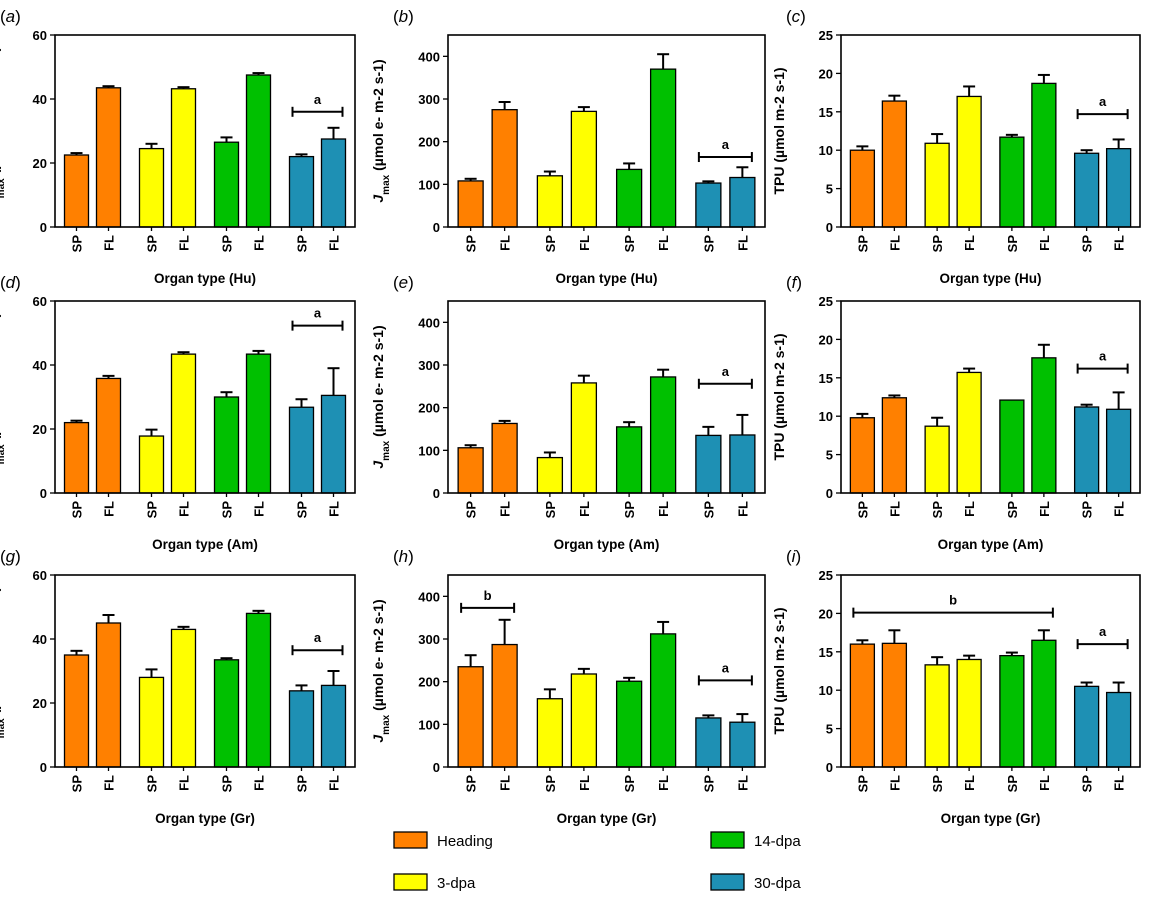  I want to click on panel-label: (d), so click(10, 282).